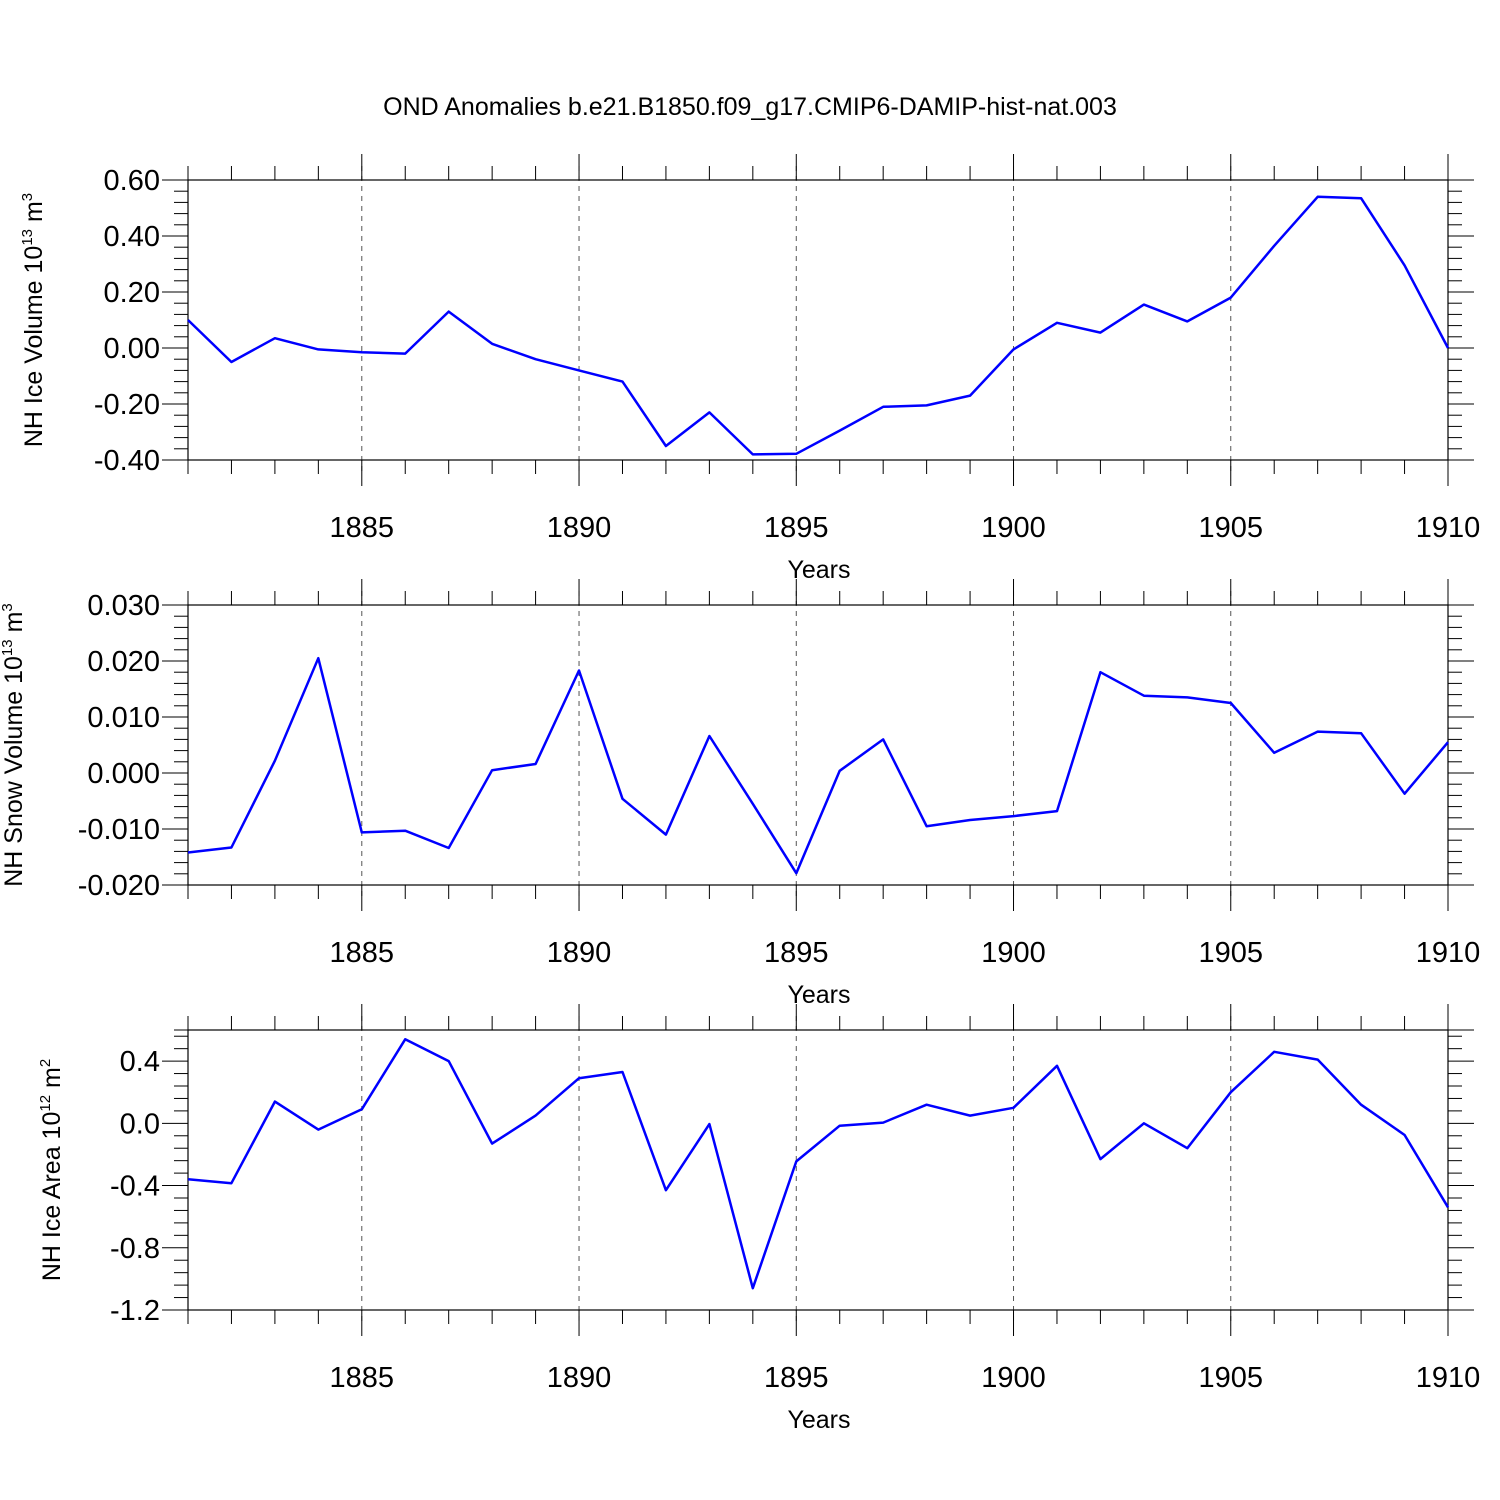  What do you see at coordinates (119, 830) in the screenshot?
I see `y-tick-label: -0.010` at bounding box center [119, 830].